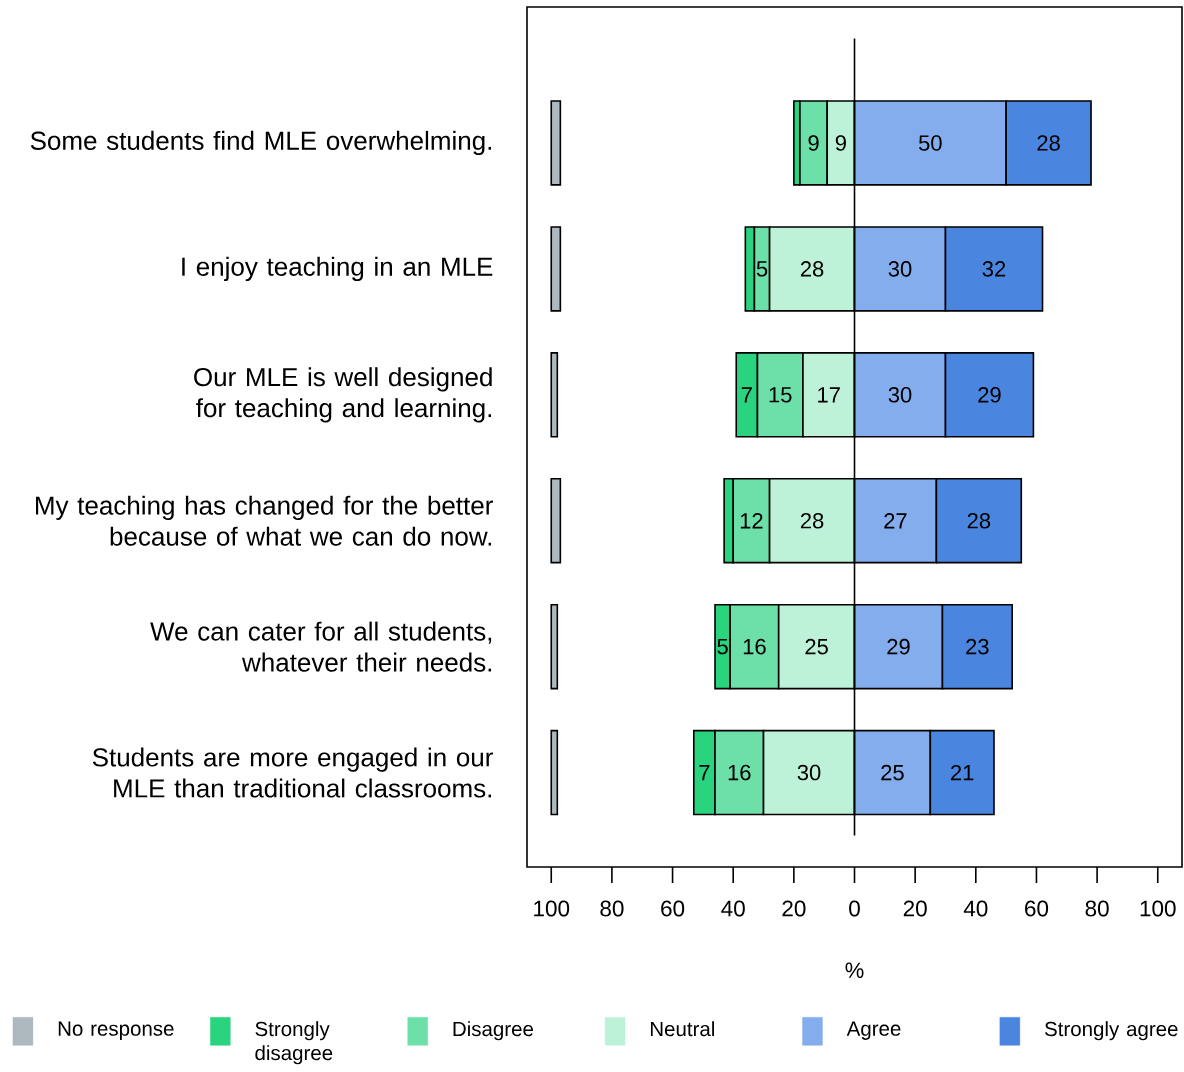 The height and width of the screenshot is (1072, 1184). What do you see at coordinates (264, 520) in the screenshot?
I see `y-tick-label: My teaching has changed for the better because of what we can do now.` at bounding box center [264, 520].